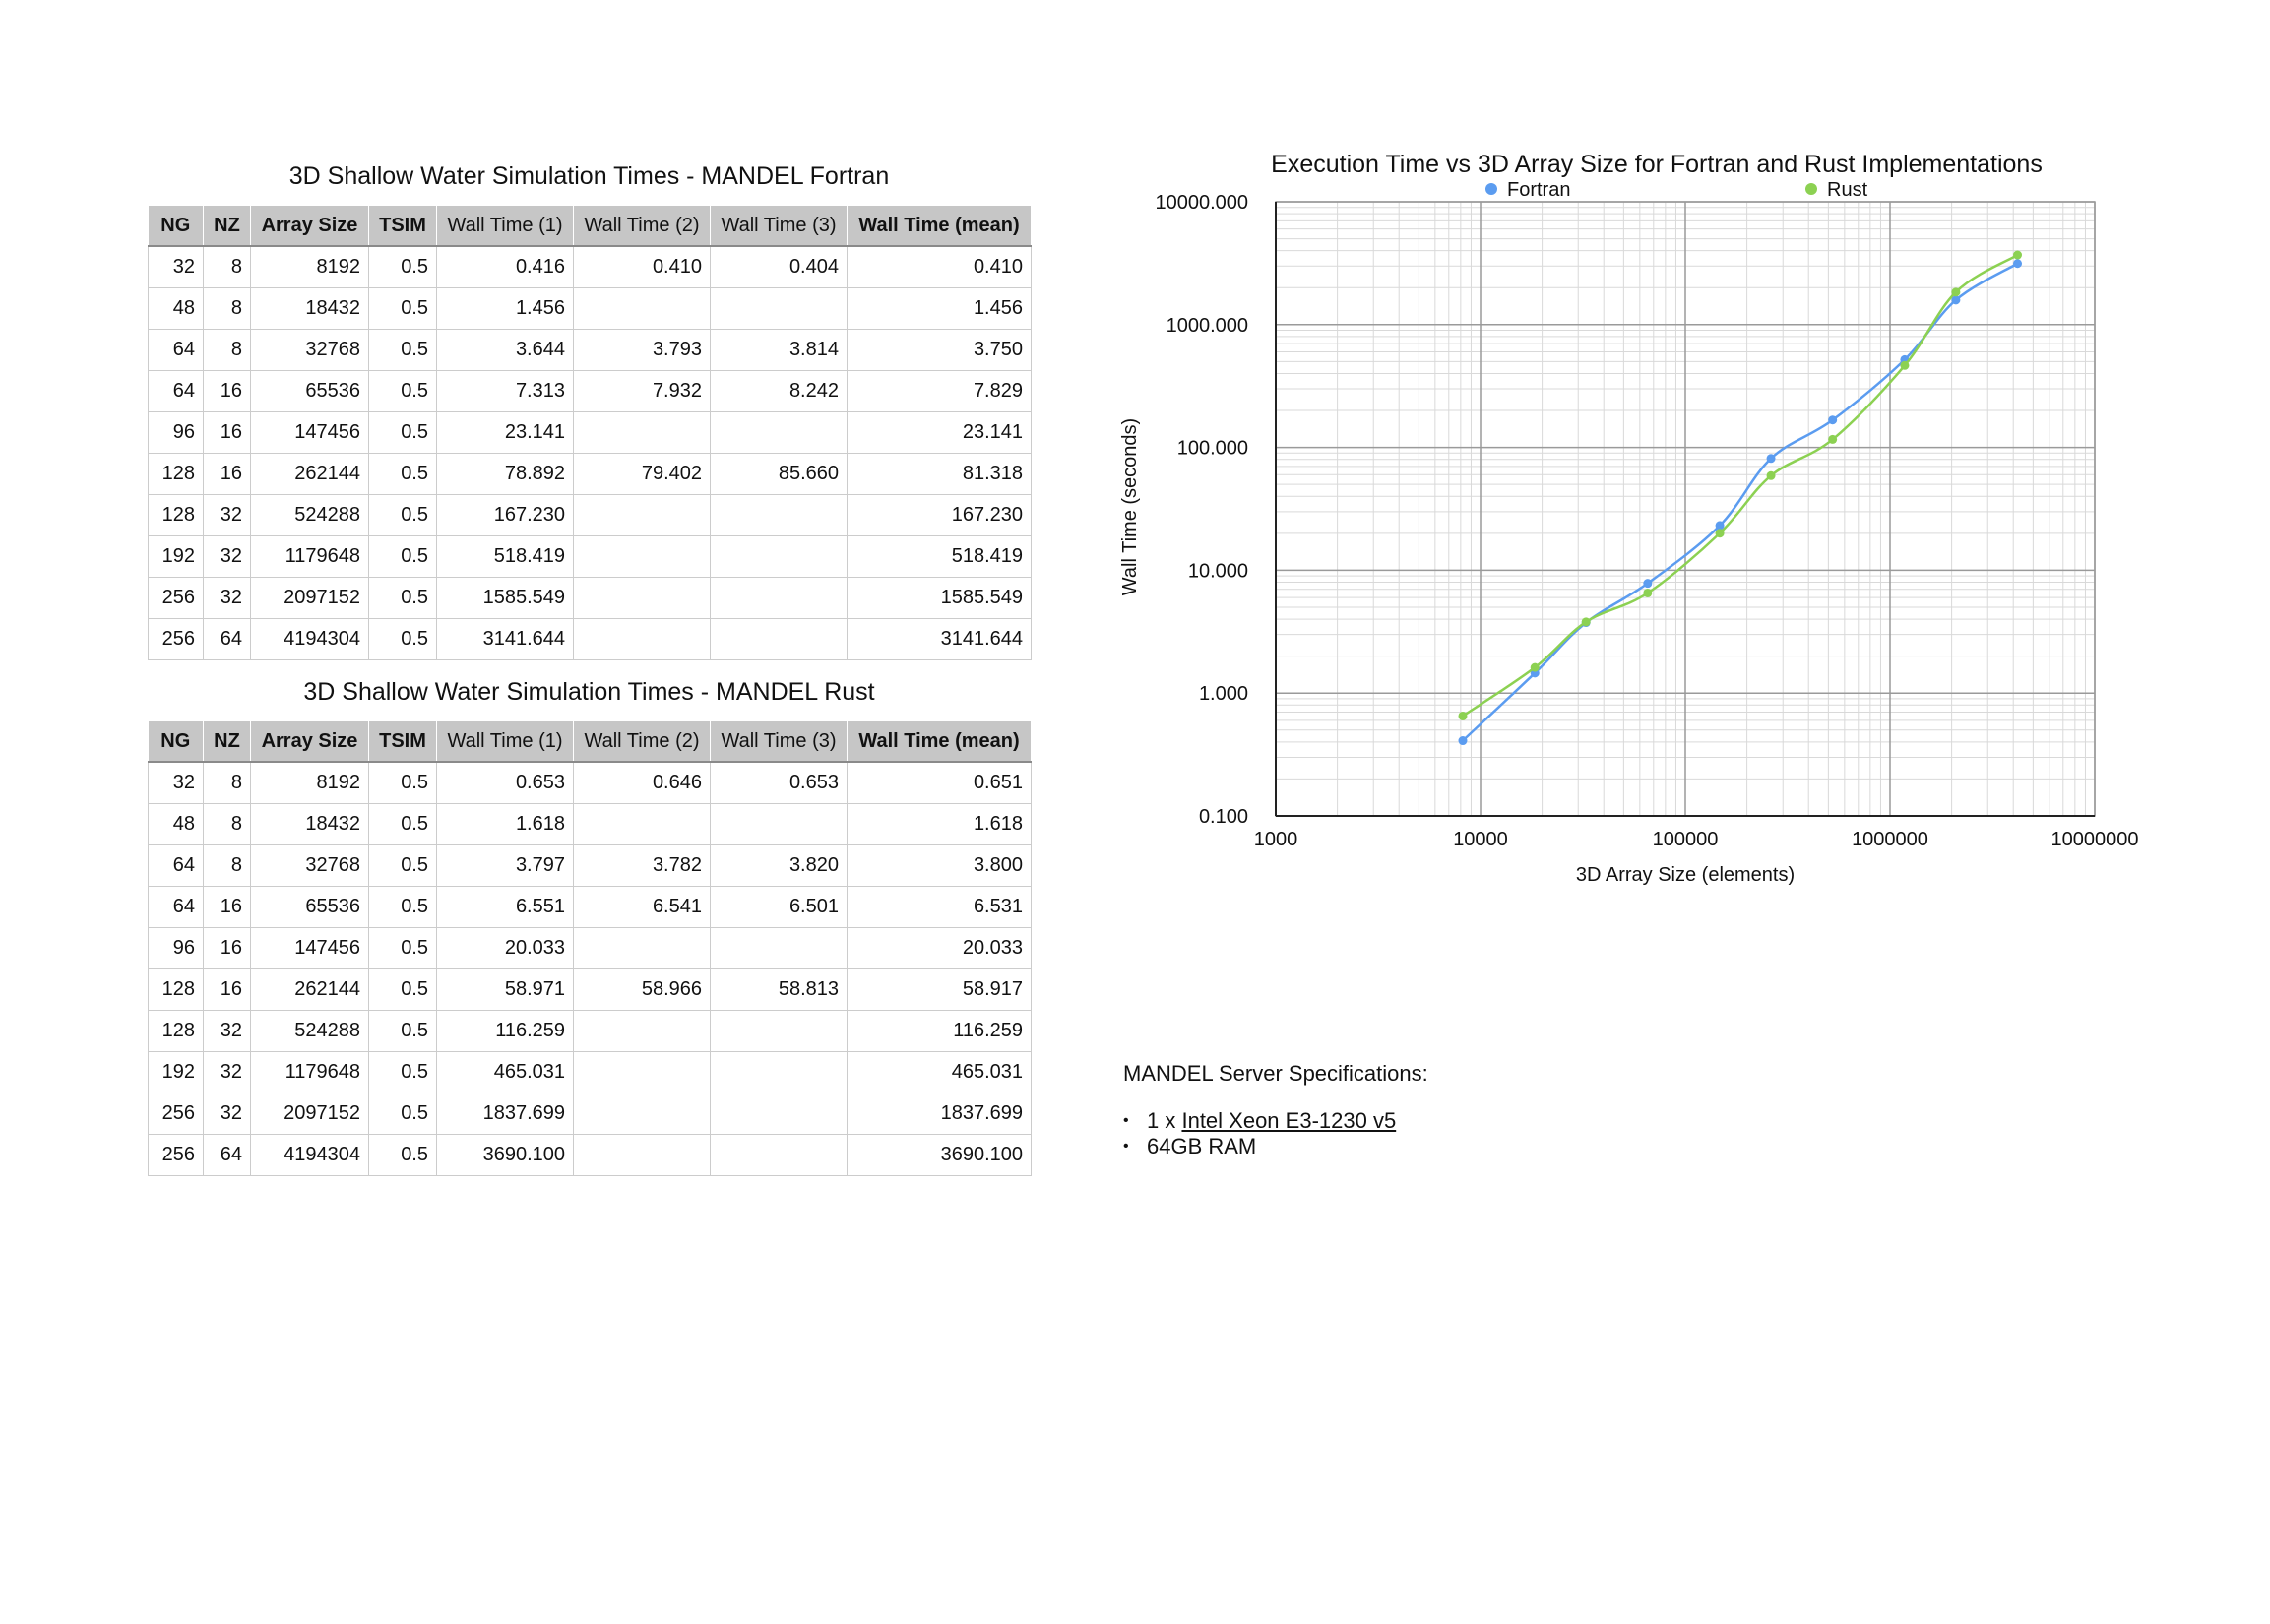 The height and width of the screenshot is (1624, 2270). What do you see at coordinates (309, 865) in the screenshot?
I see `table-cell: 32768` at bounding box center [309, 865].